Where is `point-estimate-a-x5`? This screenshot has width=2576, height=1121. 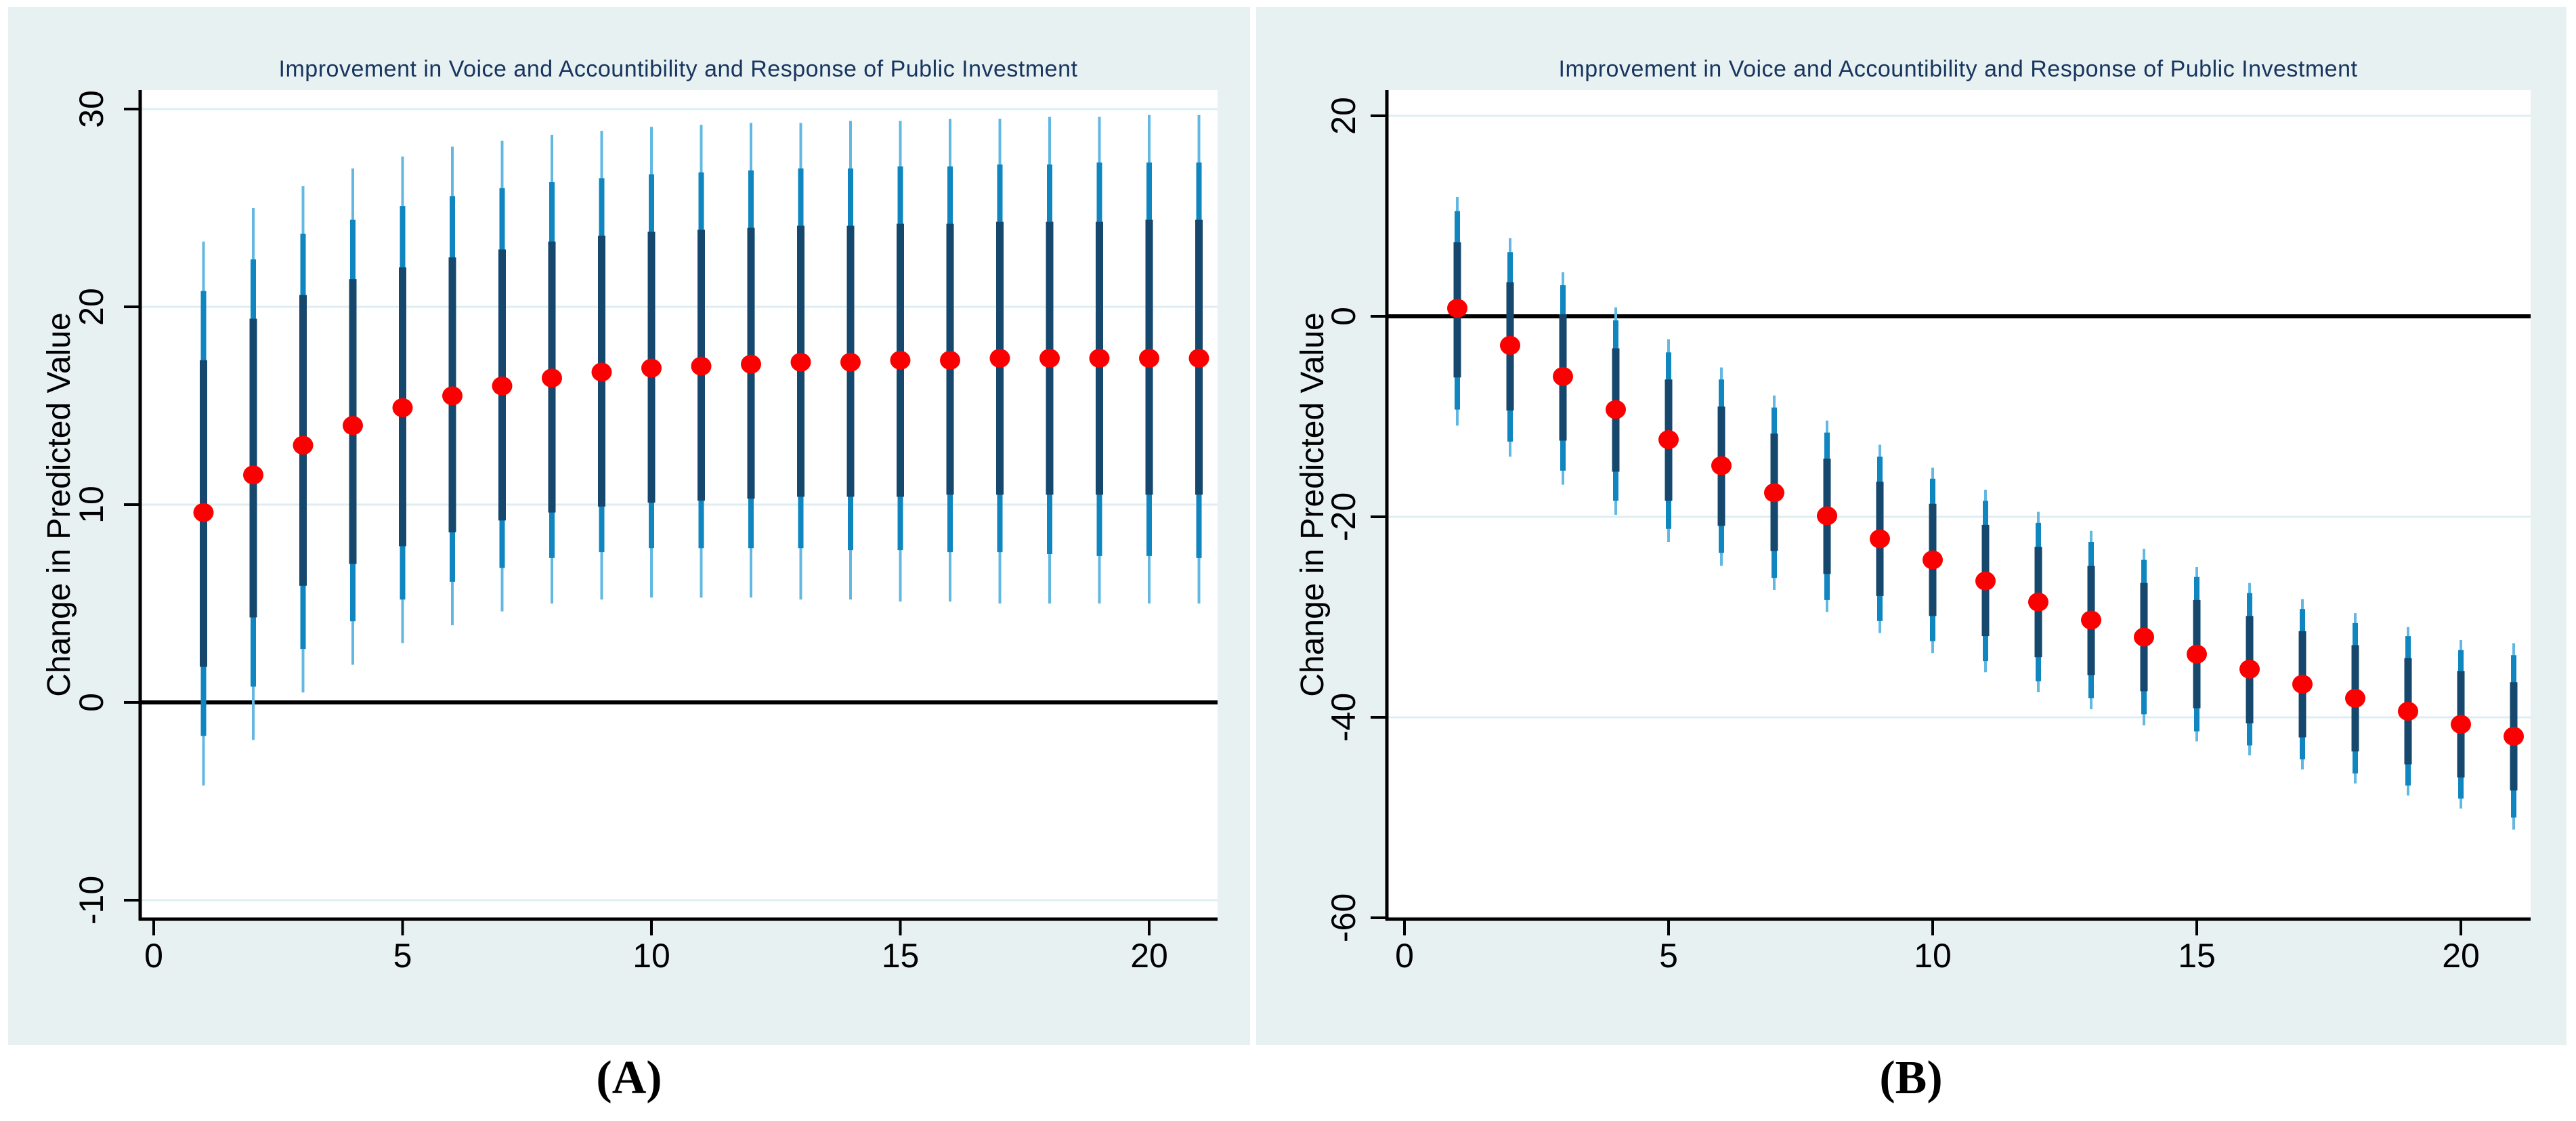 point-estimate-a-x5 is located at coordinates (402, 407).